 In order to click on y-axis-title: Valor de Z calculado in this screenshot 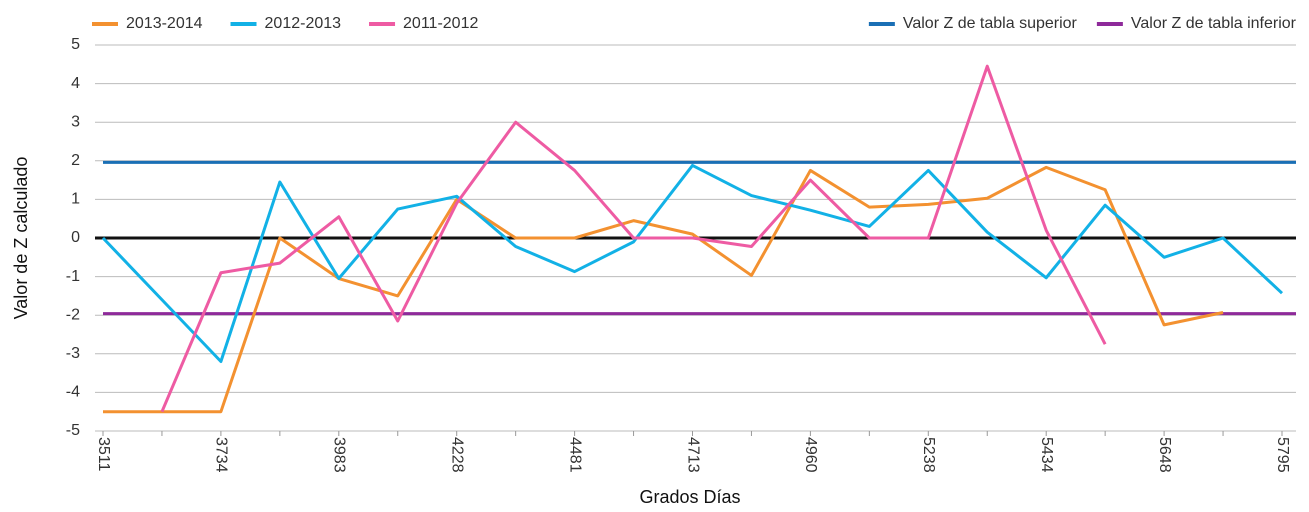, I will do `click(21, 238)`.